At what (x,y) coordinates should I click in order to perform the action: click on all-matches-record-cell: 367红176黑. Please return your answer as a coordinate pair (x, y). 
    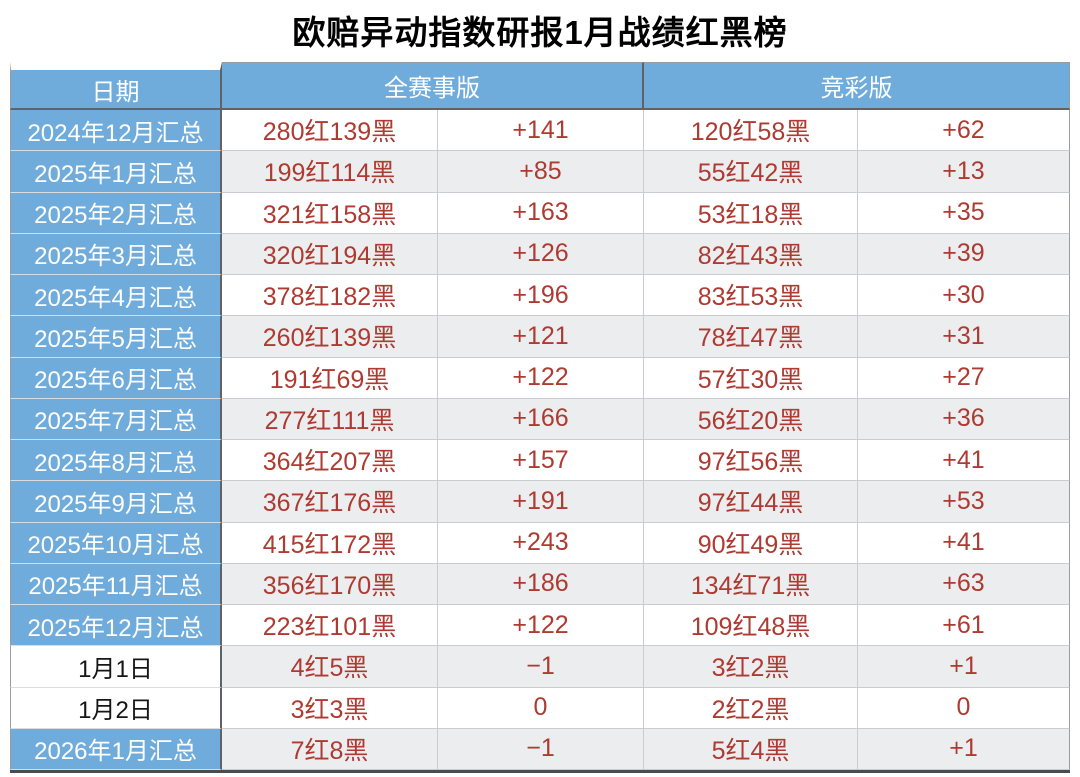
    Looking at the image, I should click on (330, 502).